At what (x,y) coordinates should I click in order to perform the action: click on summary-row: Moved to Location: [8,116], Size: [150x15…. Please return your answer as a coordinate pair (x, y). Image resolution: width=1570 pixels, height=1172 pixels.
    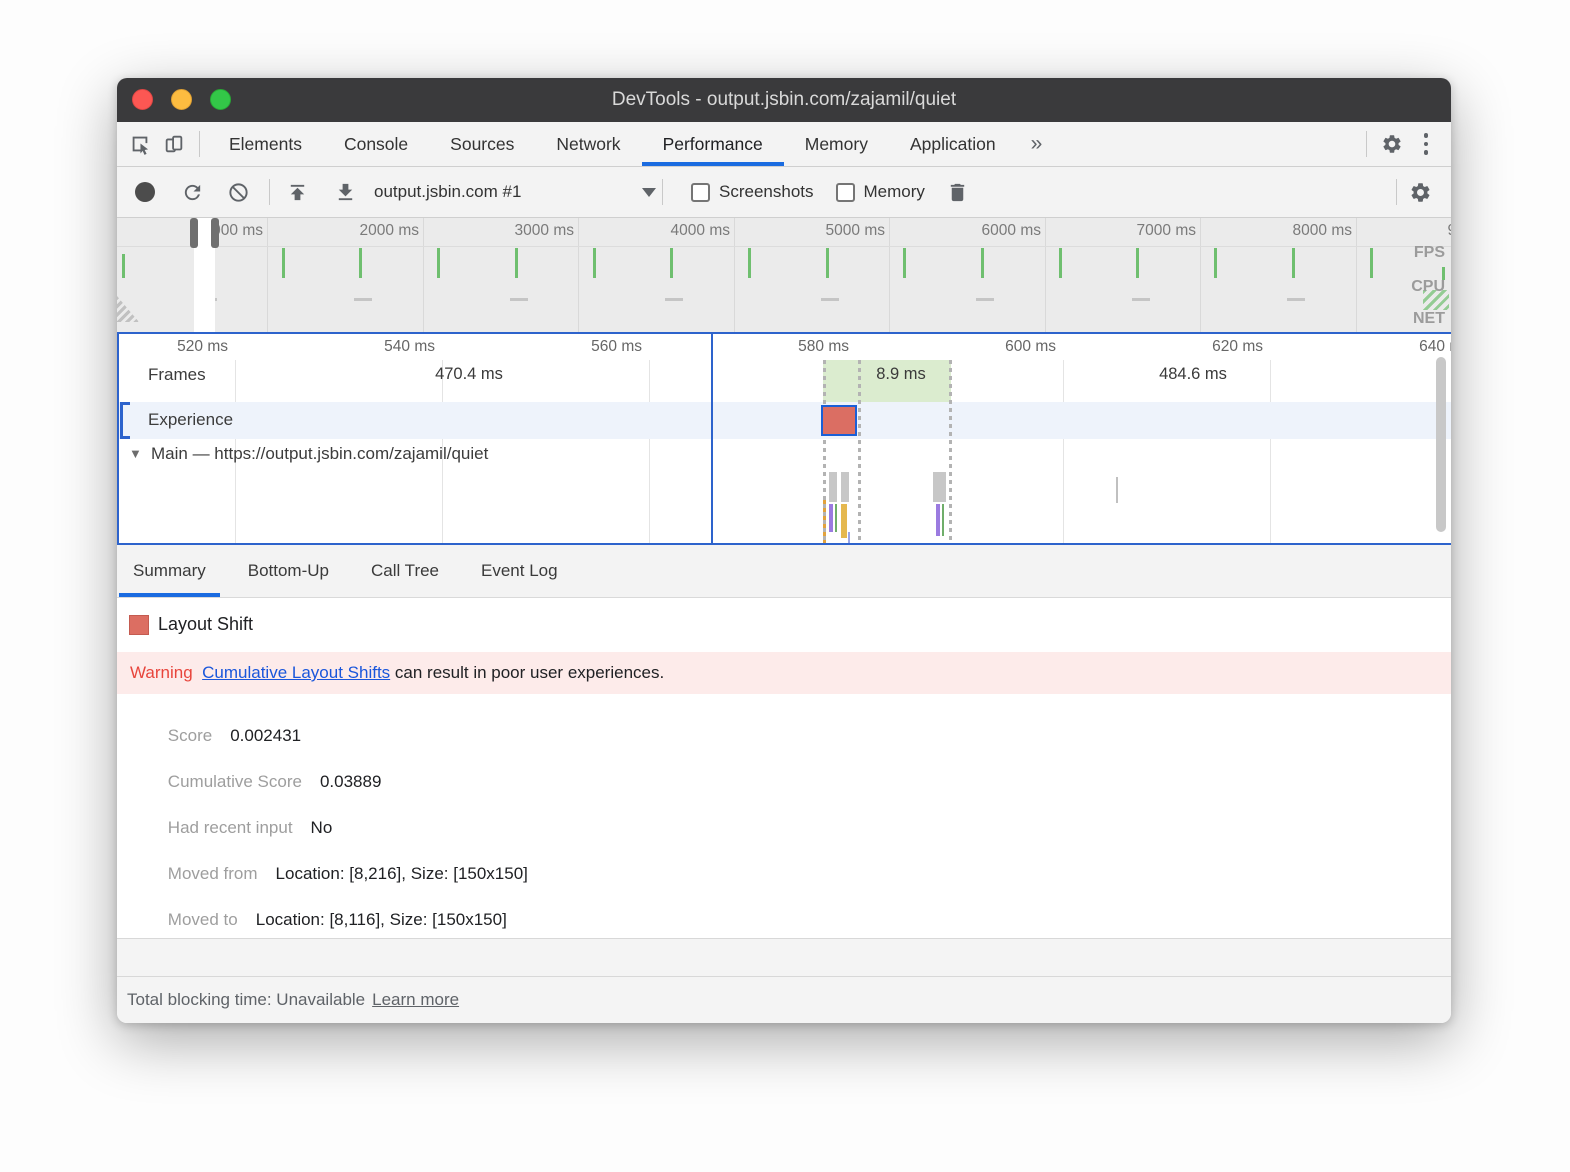
    Looking at the image, I should click on (337, 919).